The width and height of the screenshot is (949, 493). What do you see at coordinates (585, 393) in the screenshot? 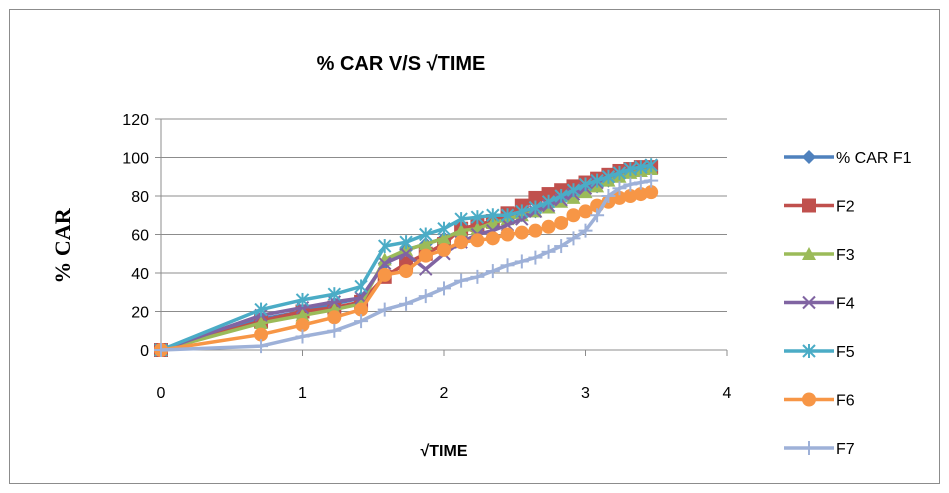
I see `x-tick-label: 3` at bounding box center [585, 393].